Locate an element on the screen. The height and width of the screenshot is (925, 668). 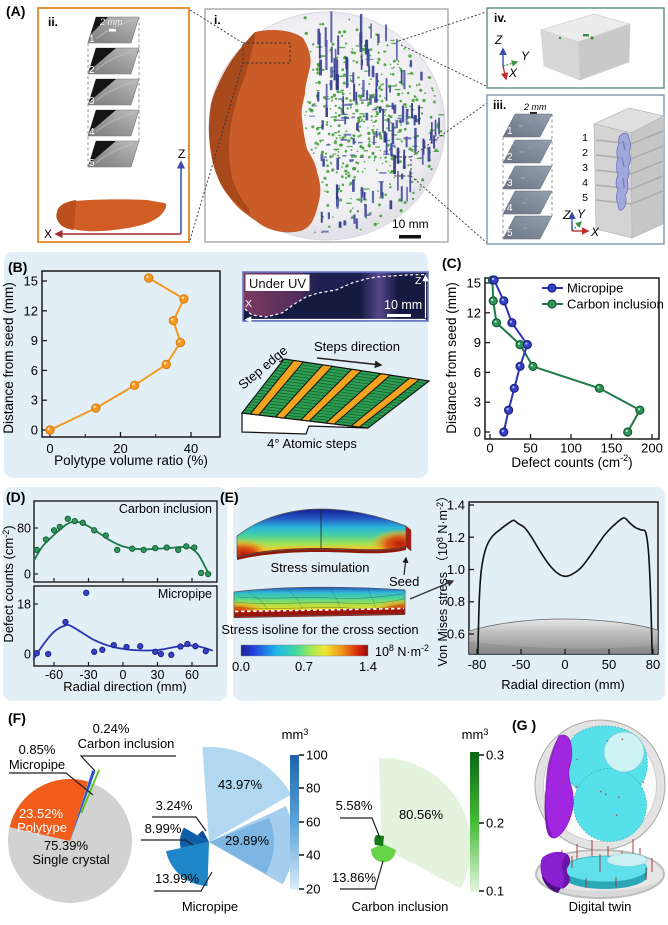
svg-text: 13.99% is located at coordinates (177, 878).